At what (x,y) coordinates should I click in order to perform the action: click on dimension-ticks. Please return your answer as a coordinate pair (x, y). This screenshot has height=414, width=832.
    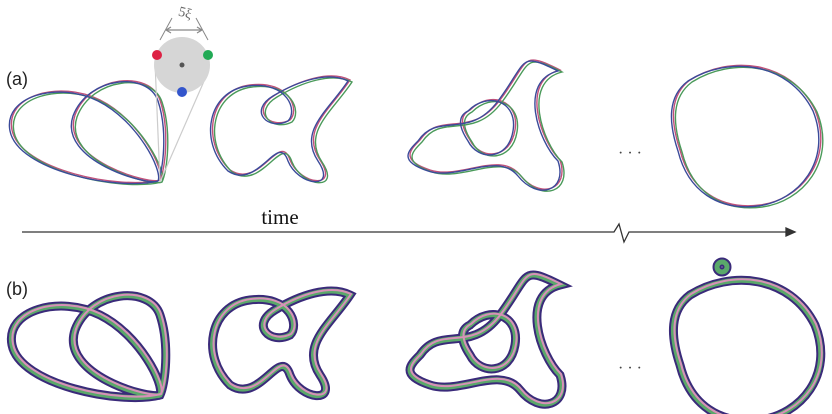
    Looking at the image, I should click on (184, 29).